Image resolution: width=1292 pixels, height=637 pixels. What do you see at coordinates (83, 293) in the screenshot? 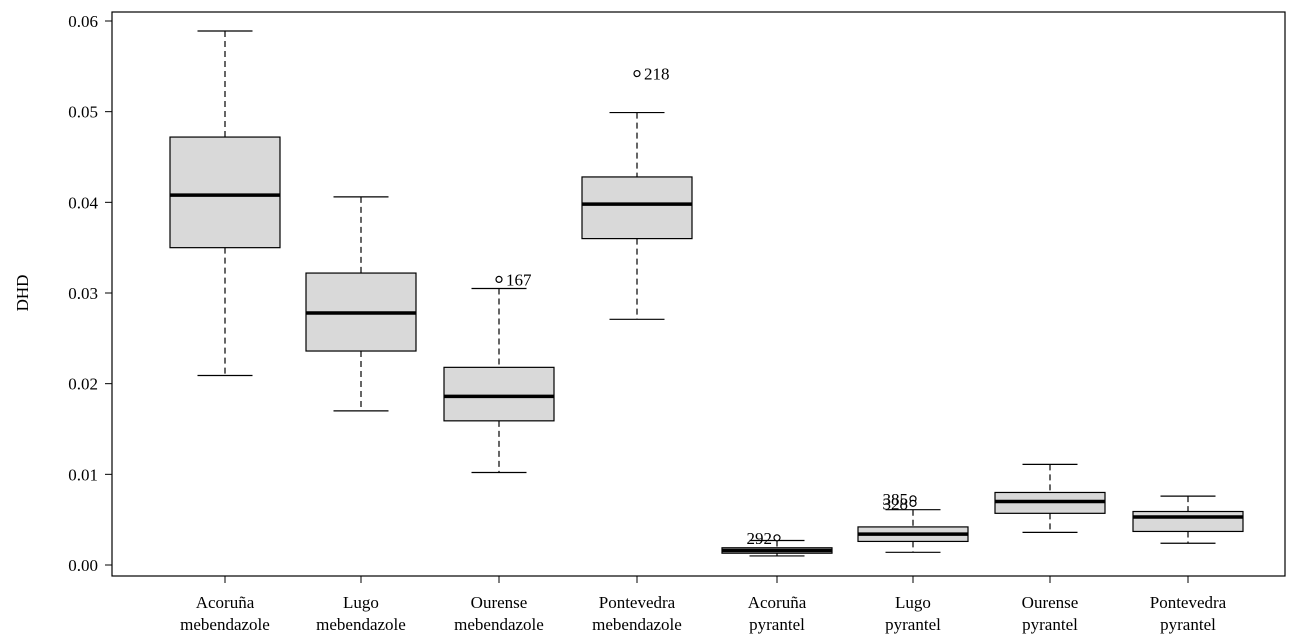
I see `y-tick-label: 0.03` at bounding box center [83, 293].